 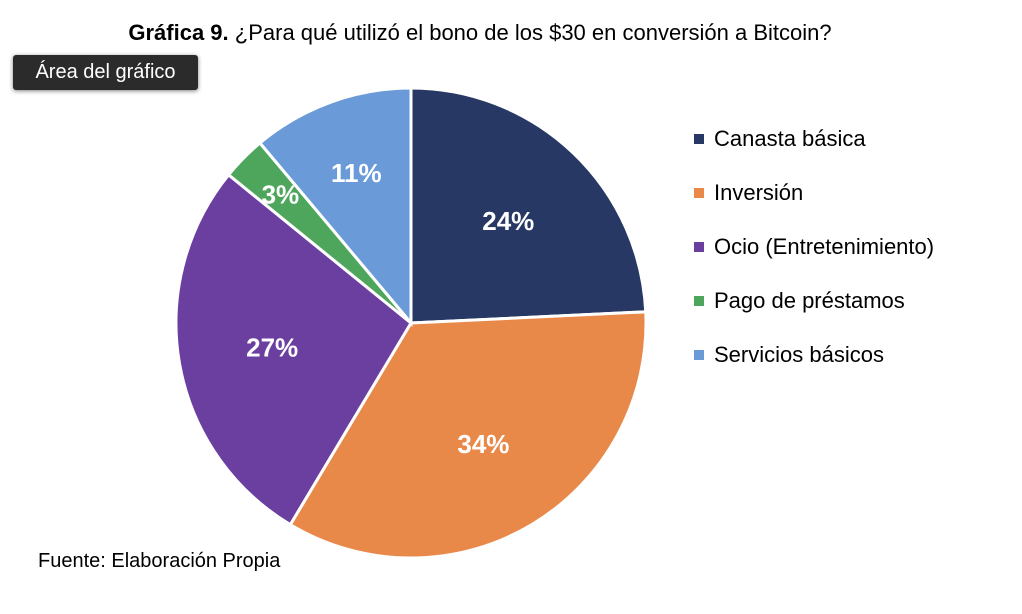 I want to click on source-note: Fuente: Elaboración Propia, so click(x=159, y=561).